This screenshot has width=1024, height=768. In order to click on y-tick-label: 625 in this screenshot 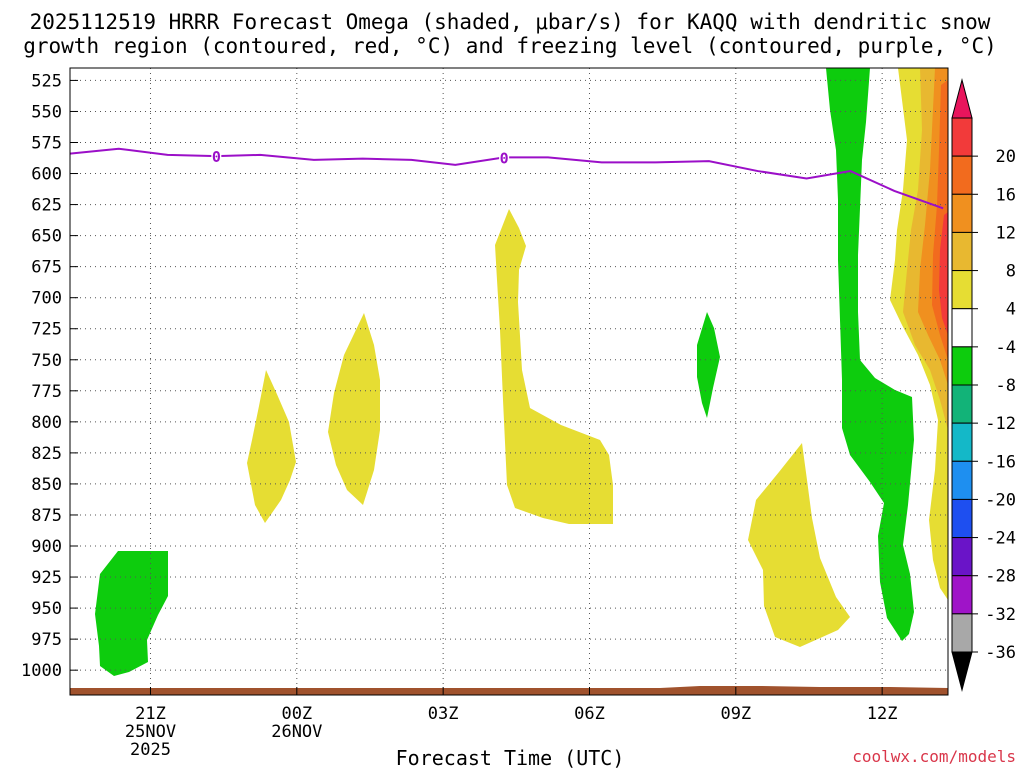, I will do `click(46, 206)`.